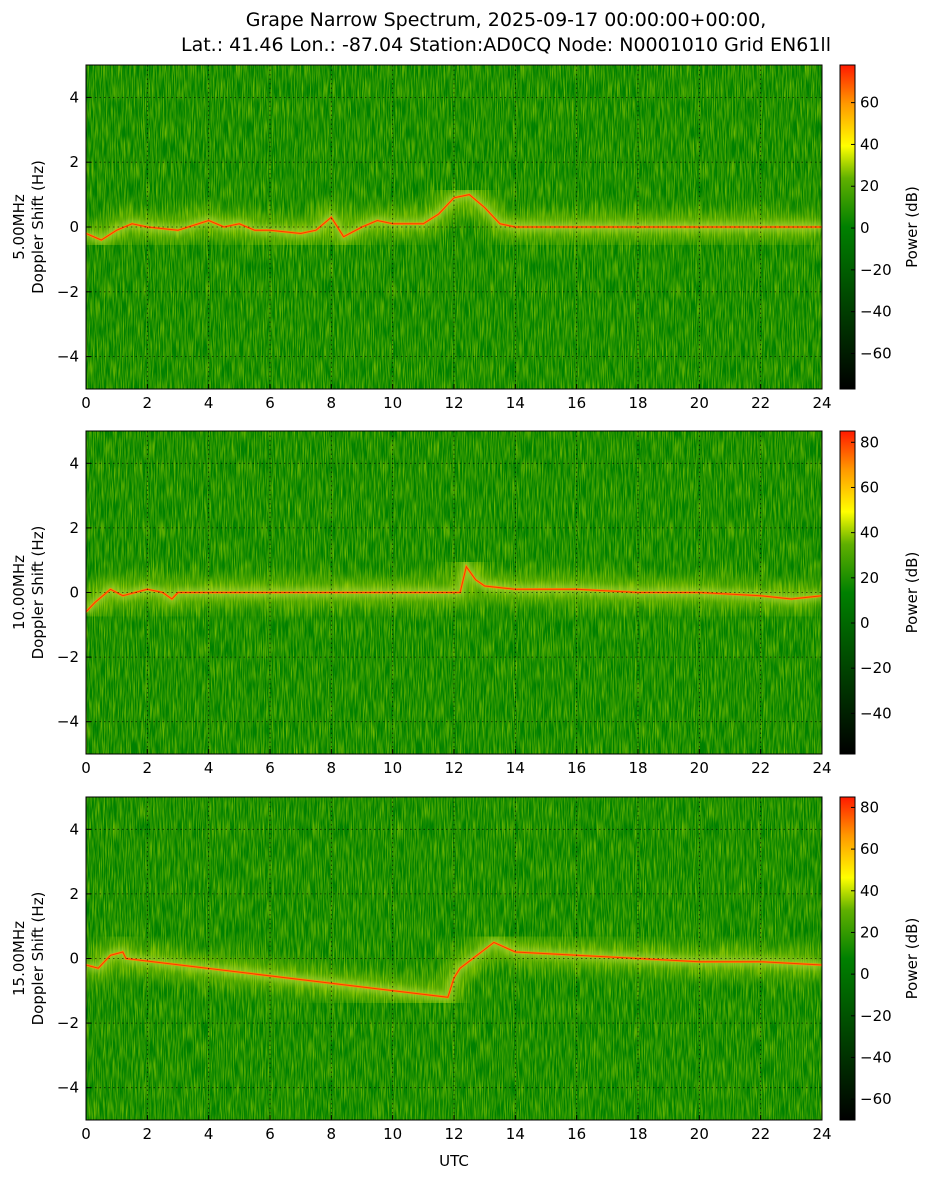 The height and width of the screenshot is (1178, 932). I want to click on y-axis-label-freq: 15.00MHz, so click(19, 958).